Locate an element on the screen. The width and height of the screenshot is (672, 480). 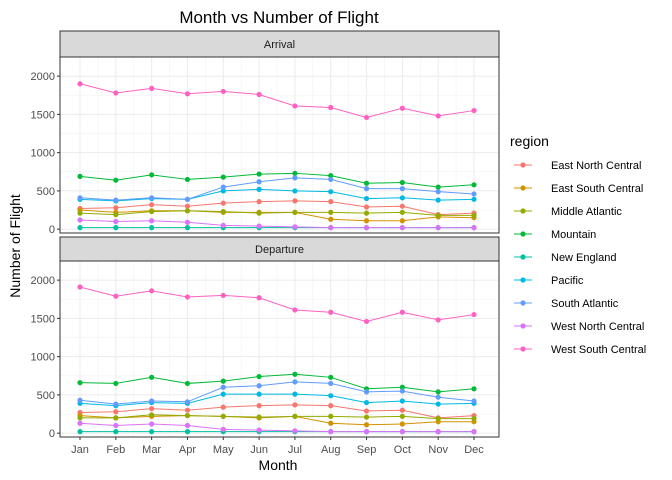
x-tick-label: Mar is located at coordinates (151, 450).